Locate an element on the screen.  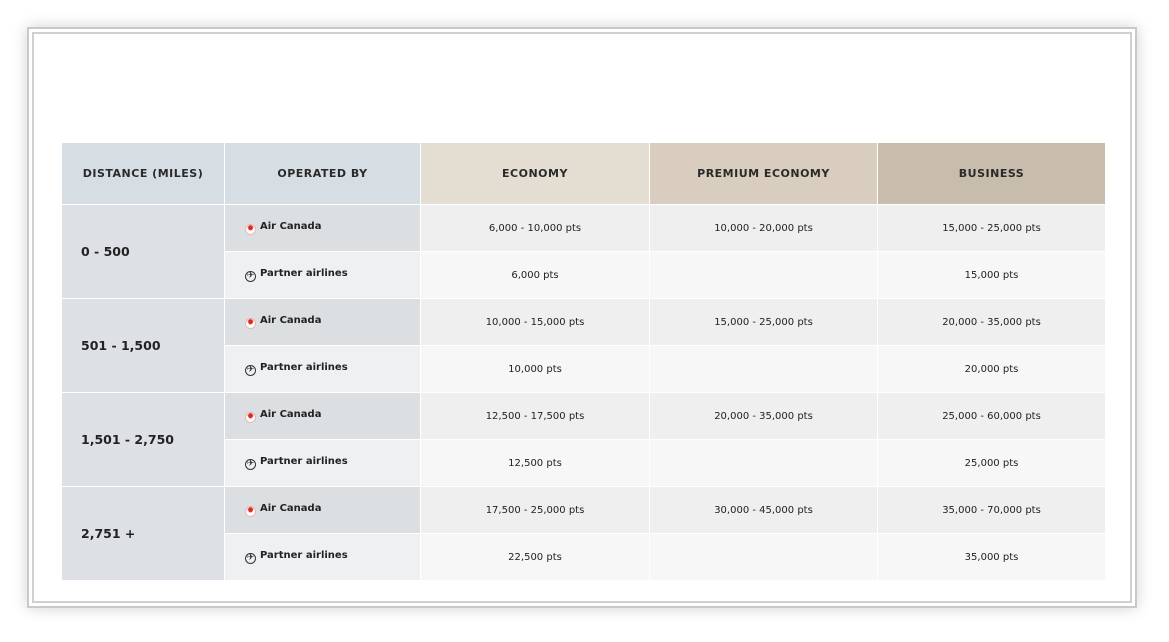
economy-cell: 6,000 - 10,000 pts is located at coordinates (535, 228).